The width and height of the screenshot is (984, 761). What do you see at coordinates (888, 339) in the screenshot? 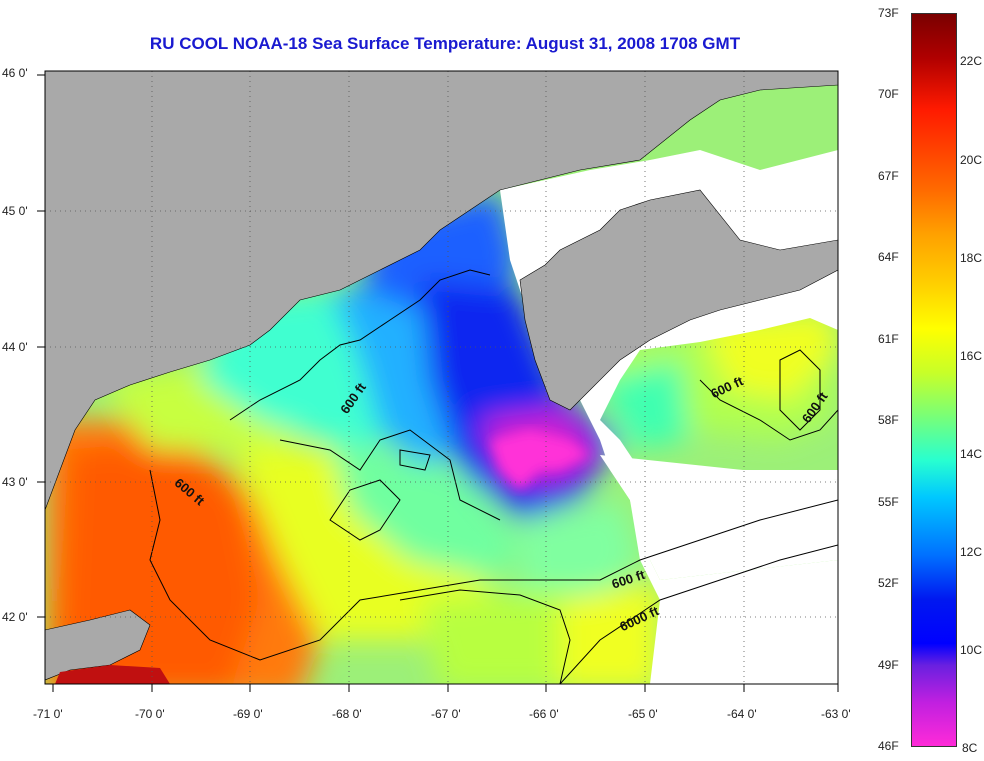
I see `colorbar-f-label: 61F` at bounding box center [888, 339].